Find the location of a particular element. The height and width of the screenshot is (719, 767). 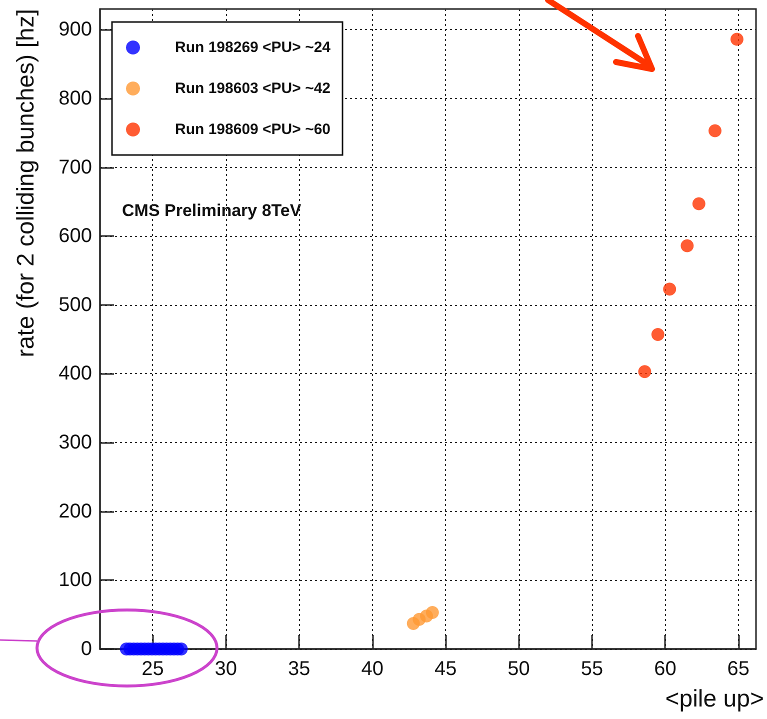

x-tick-label: 25 is located at coordinates (153, 669).